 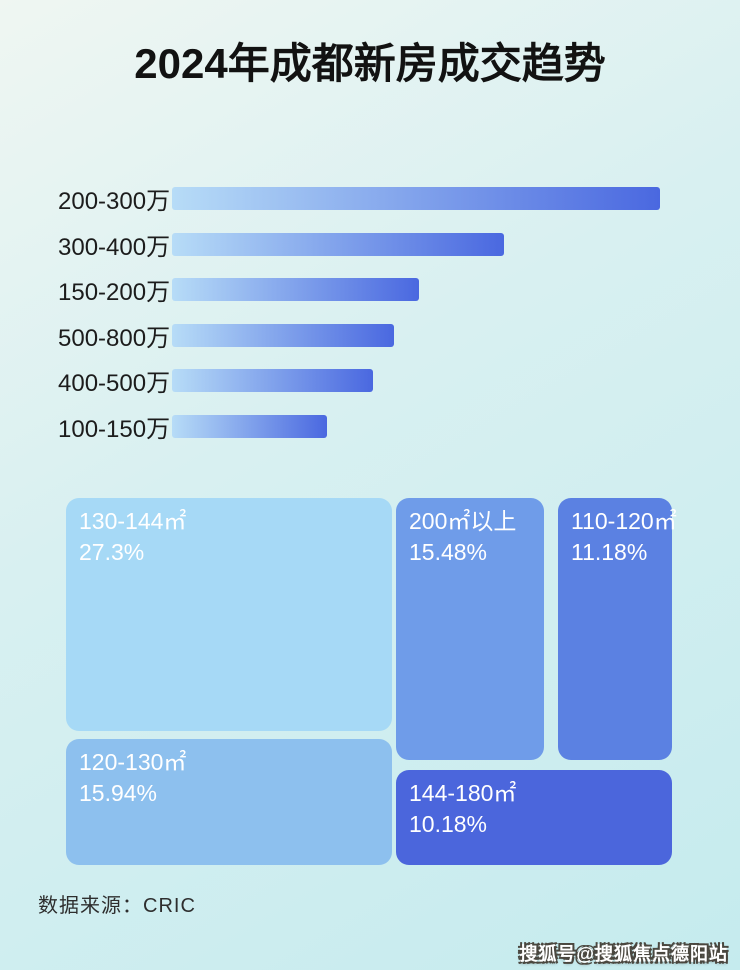 I want to click on tile-area-range-label: 110-120㎡, so click(x=624, y=521).